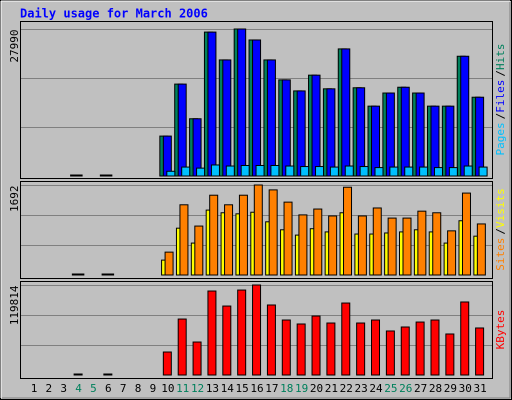 Image resolution: width=512 pixels, height=400 pixels. Describe the element at coordinates (34, 388) in the screenshot. I see `x-tick-label: 1` at that location.